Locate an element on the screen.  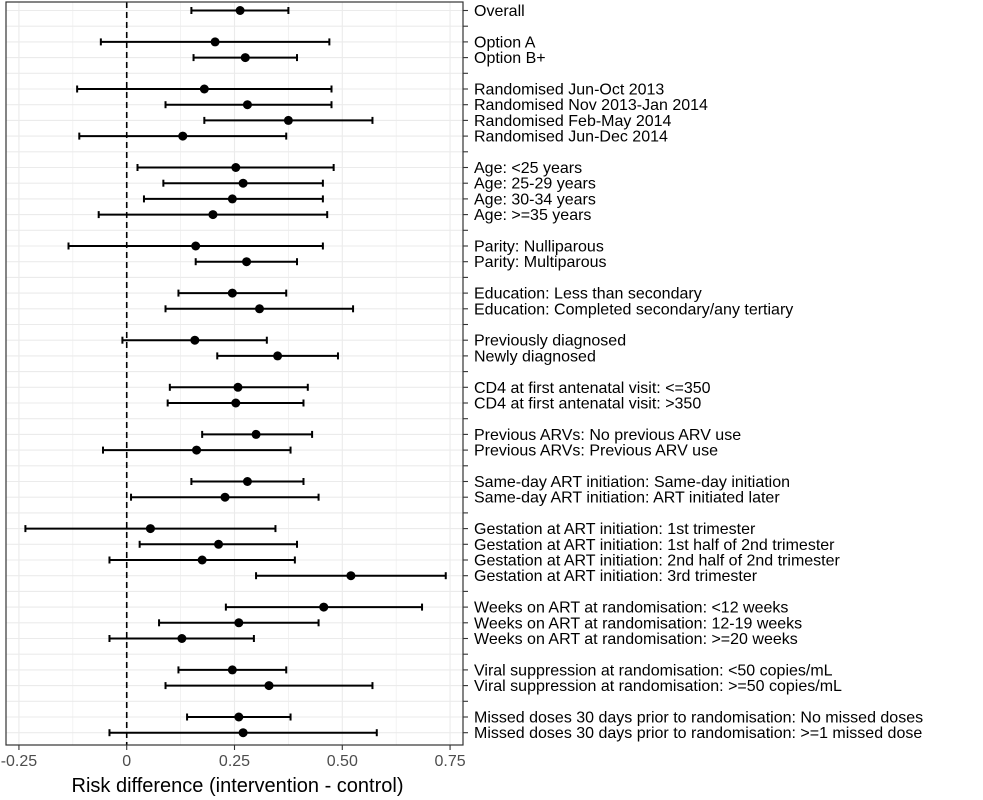
x-axis: -0.25 0 0.25 0.50 0.75 is located at coordinates (233, 757).